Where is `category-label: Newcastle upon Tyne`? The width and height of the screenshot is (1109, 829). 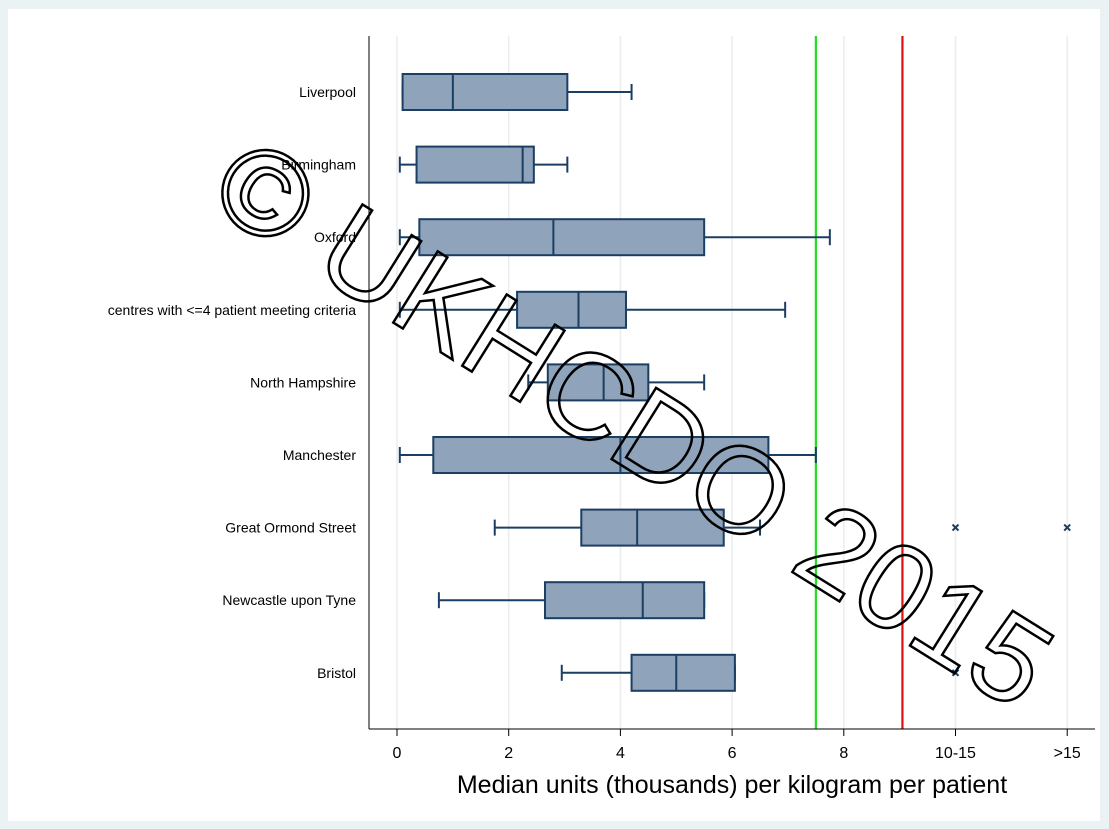 category-label: Newcastle upon Tyne is located at coordinates (289, 600).